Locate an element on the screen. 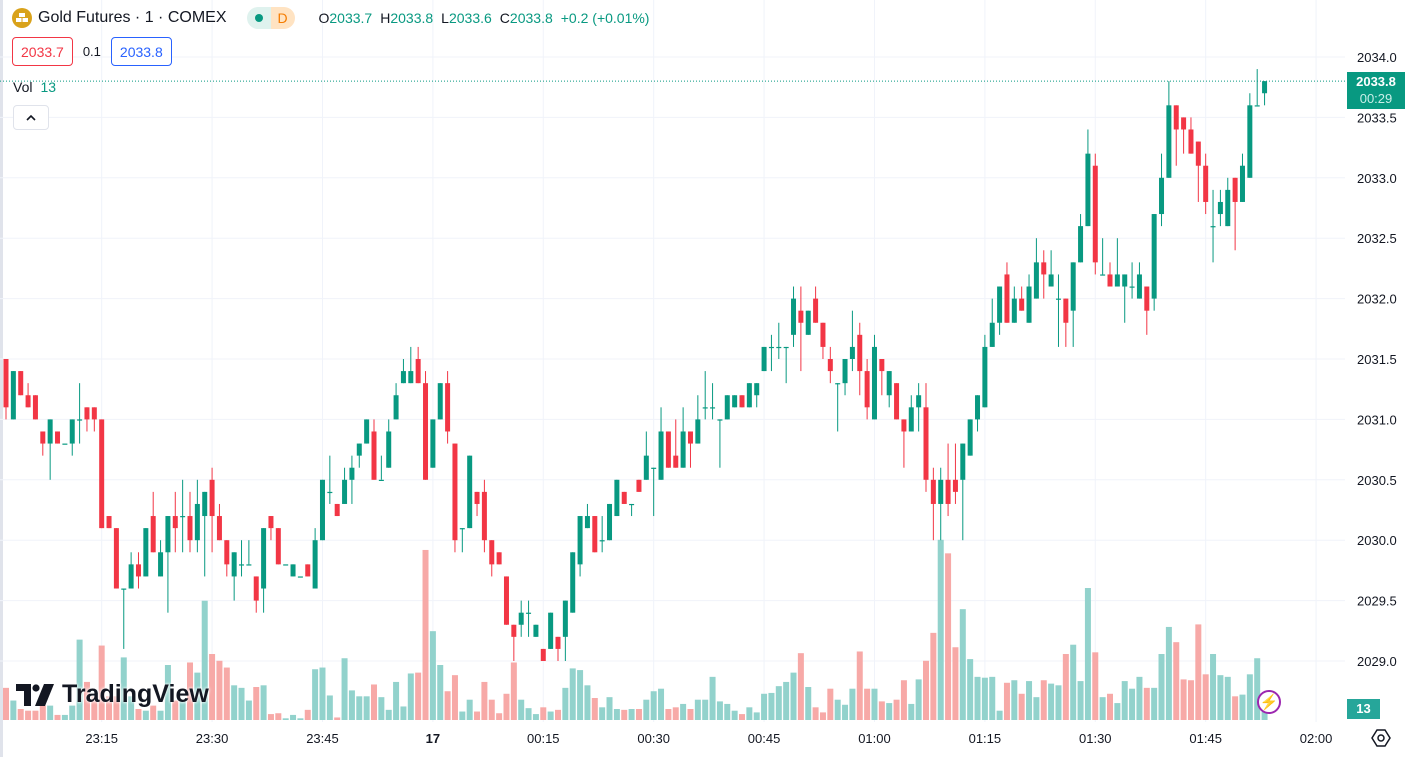  time-tick-label: 02:00 is located at coordinates (1316, 738).